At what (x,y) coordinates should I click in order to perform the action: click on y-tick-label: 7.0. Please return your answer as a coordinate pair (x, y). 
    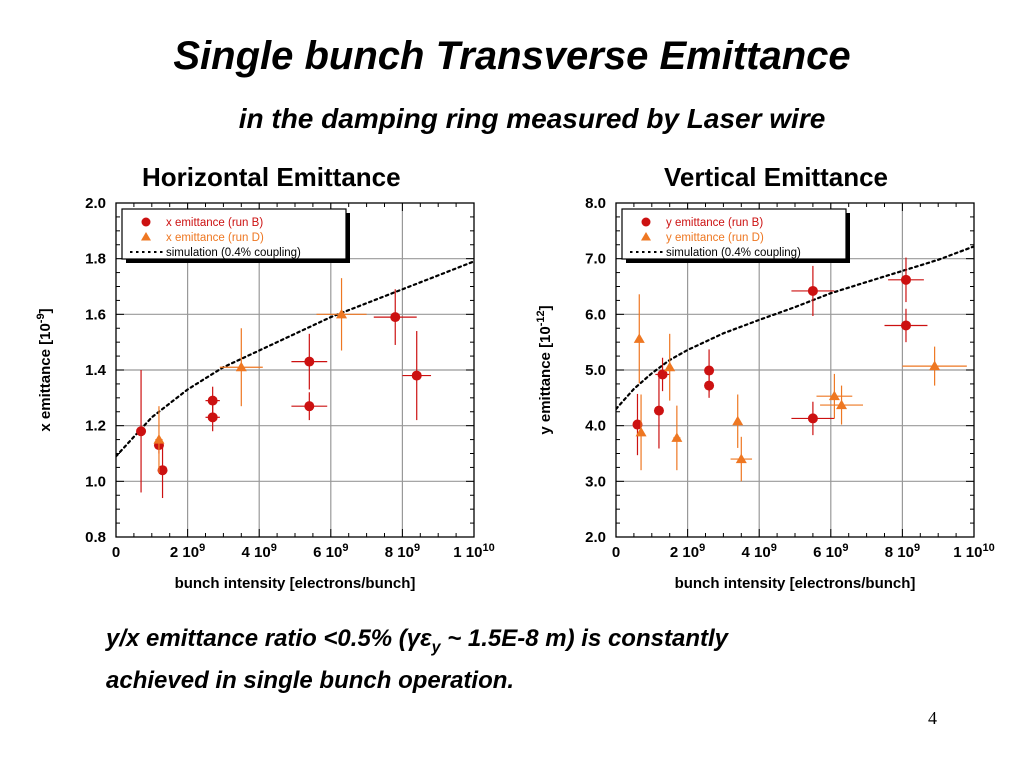
    Looking at the image, I should click on (595, 259).